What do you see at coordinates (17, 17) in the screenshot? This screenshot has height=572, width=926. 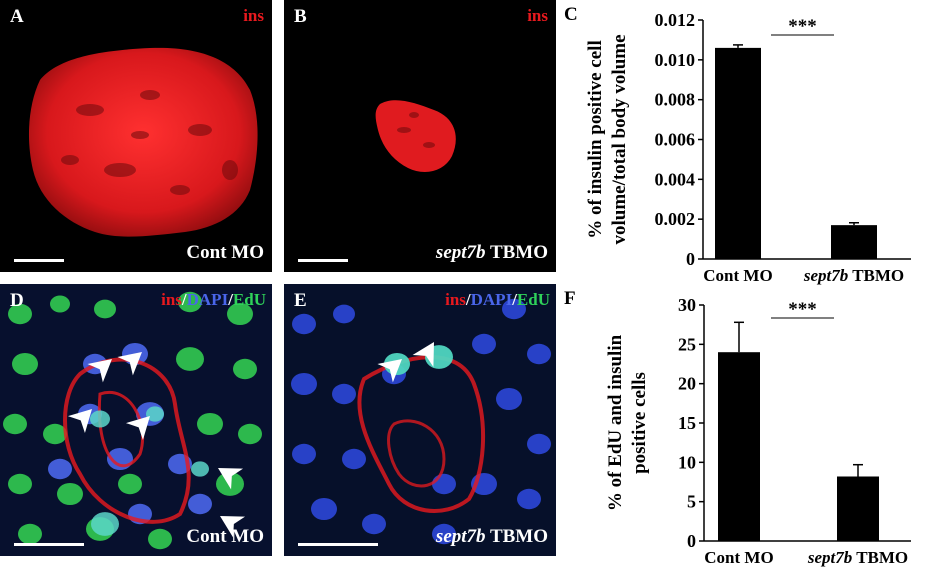 I see `panel-letter-a: A` at bounding box center [17, 17].